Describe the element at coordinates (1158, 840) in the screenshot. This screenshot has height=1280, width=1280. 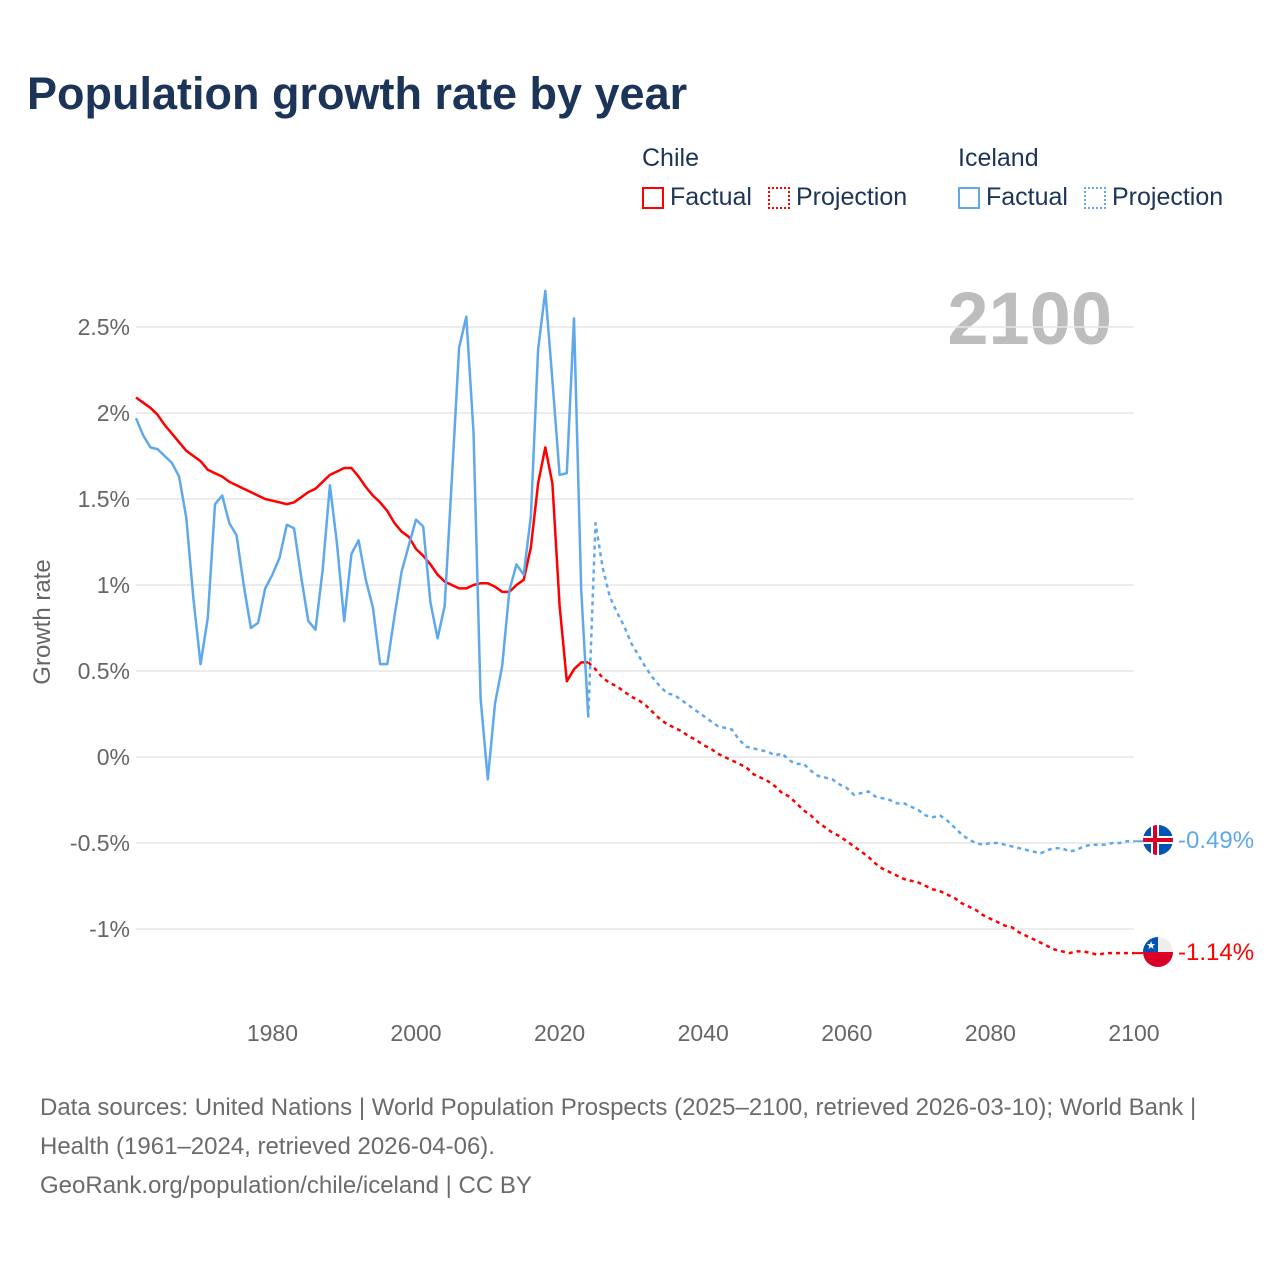
I see `iceland-flag-icon` at that location.